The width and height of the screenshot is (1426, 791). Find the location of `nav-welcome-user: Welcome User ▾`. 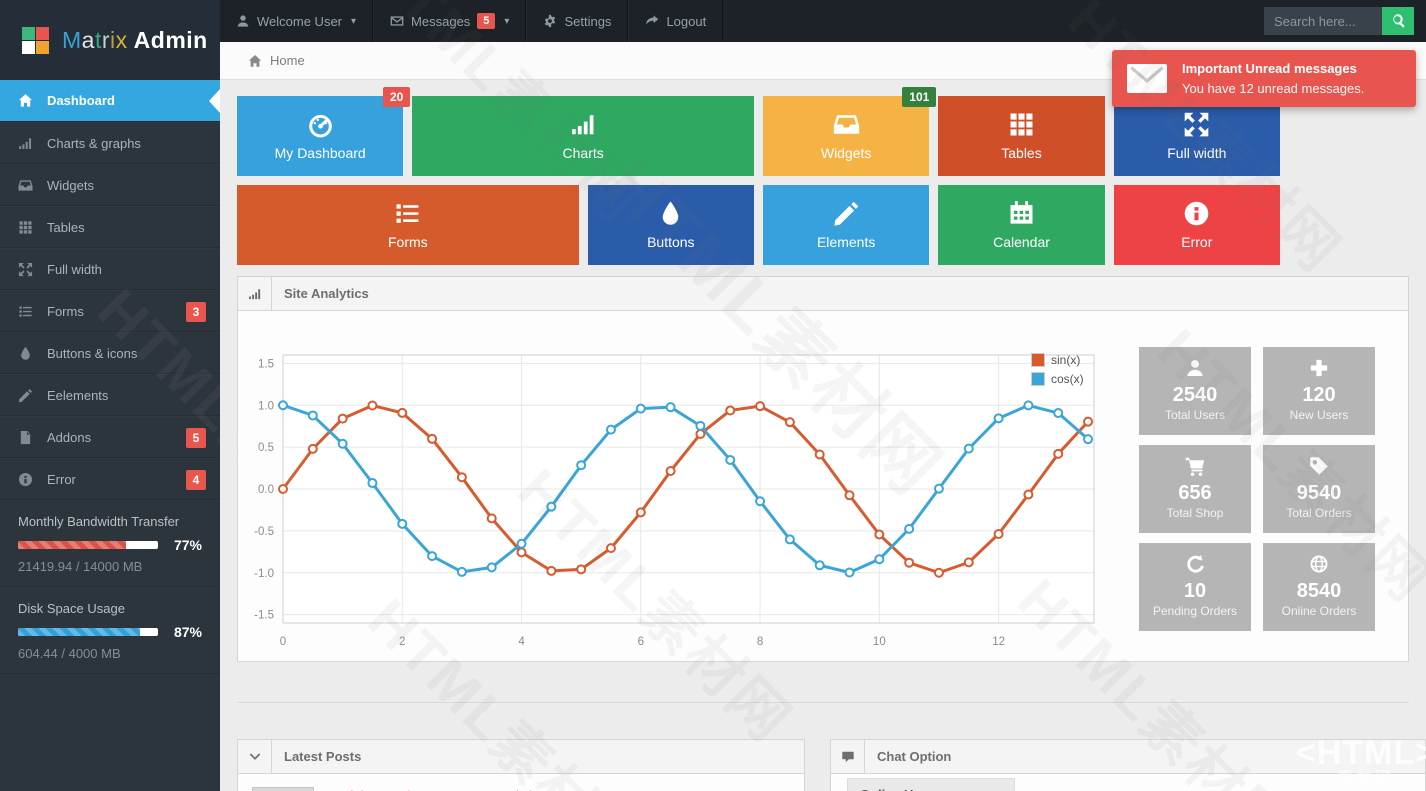

nav-welcome-user: Welcome User ▾ is located at coordinates (297, 21).